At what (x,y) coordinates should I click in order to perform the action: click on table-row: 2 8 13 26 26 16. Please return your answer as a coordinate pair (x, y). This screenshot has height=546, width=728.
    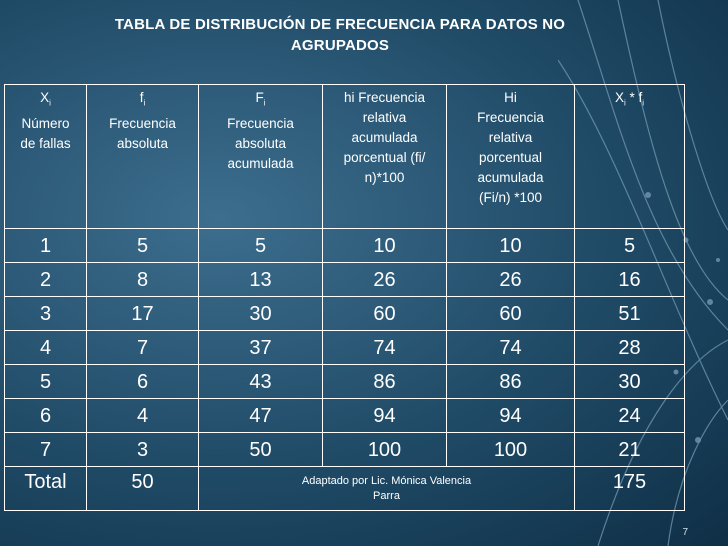
    Looking at the image, I should click on (344, 279).